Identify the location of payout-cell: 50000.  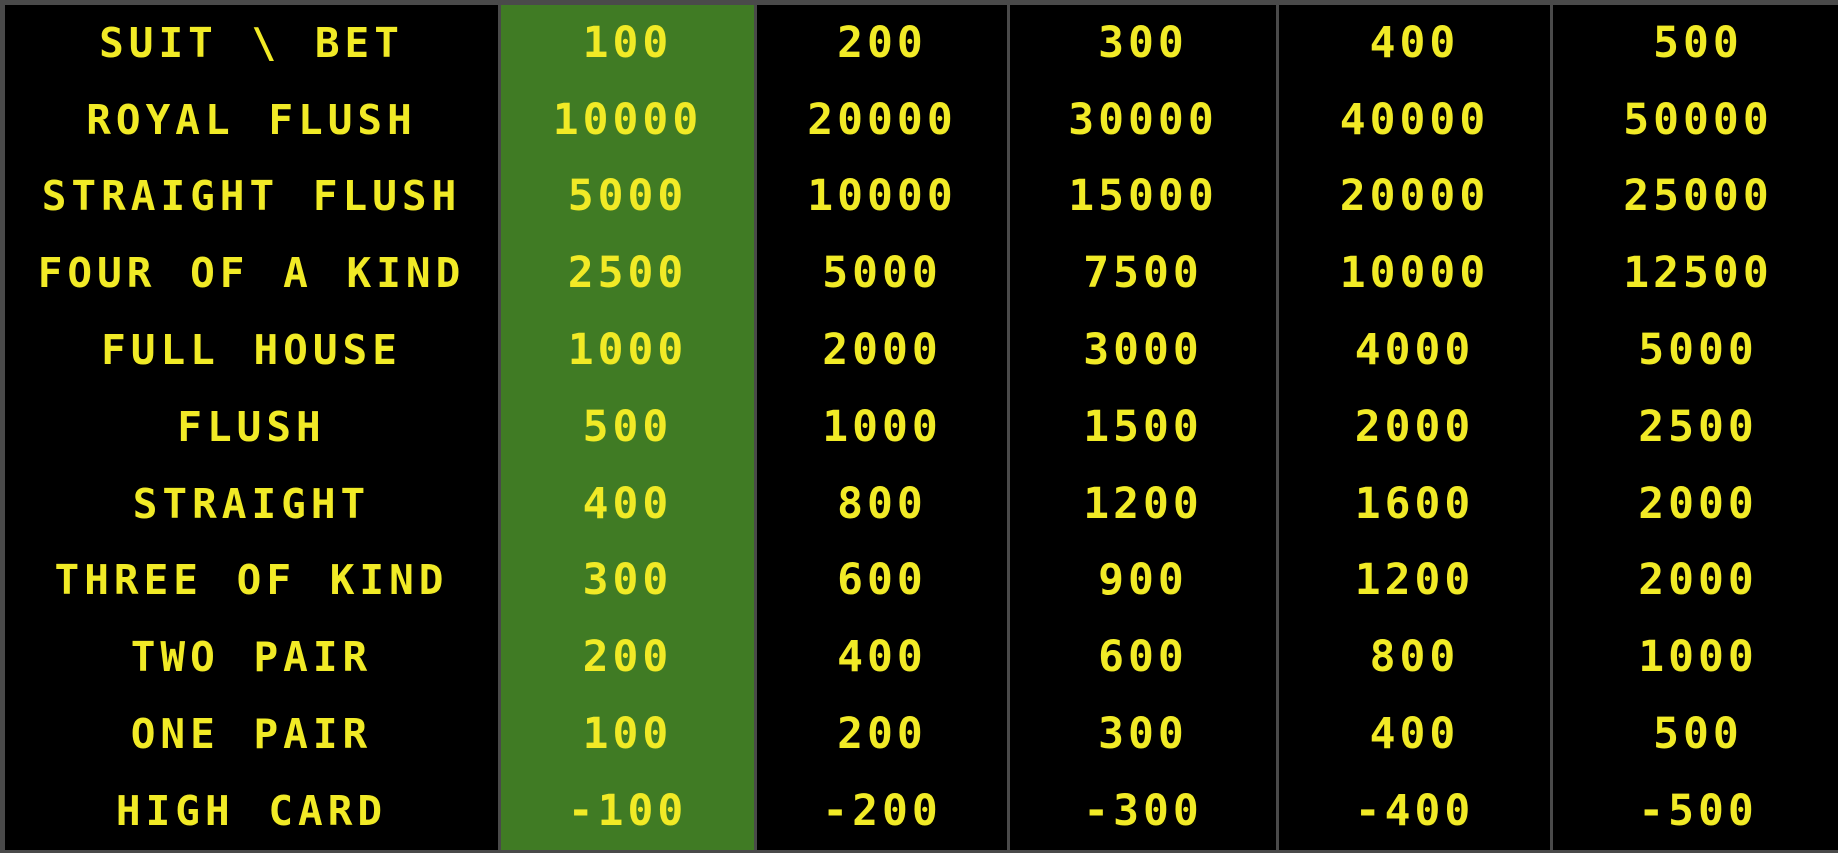
(1698, 119).